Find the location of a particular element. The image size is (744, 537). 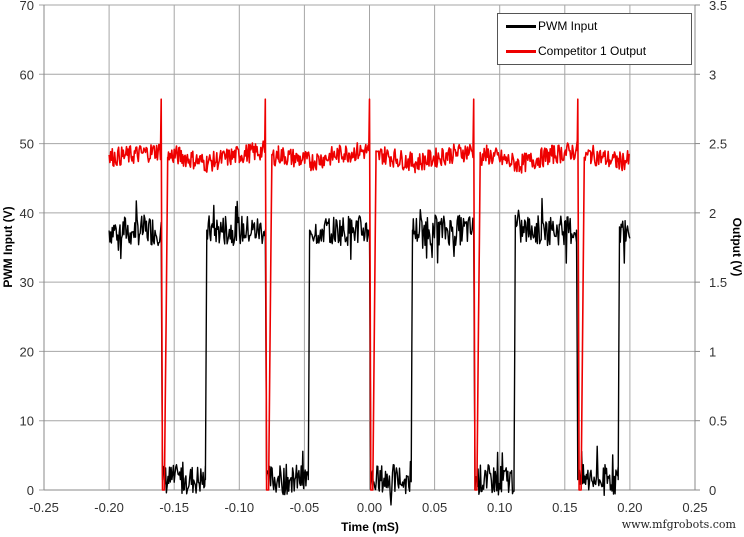

legend: PWM Input Competitor 1 Output is located at coordinates (594, 39).